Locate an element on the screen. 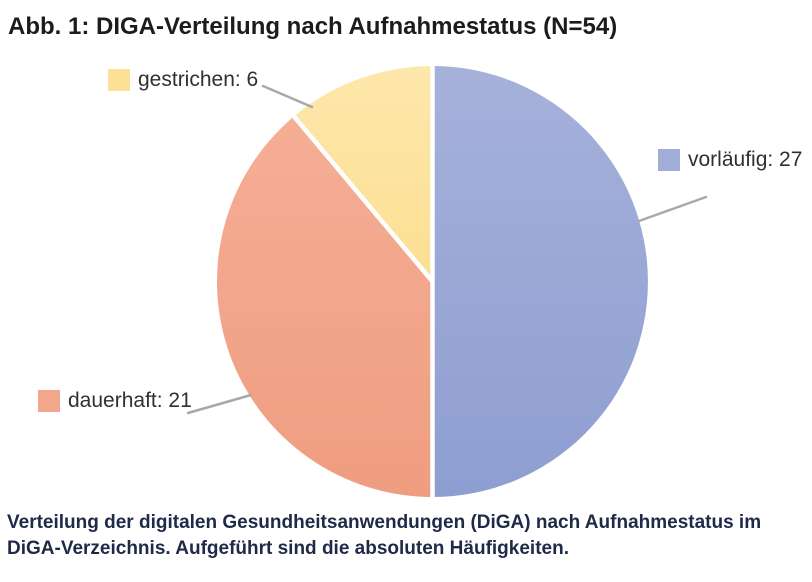 This screenshot has height=582, width=812. legend-text-dauerhaft: dauerhaft: 21 is located at coordinates (130, 400).